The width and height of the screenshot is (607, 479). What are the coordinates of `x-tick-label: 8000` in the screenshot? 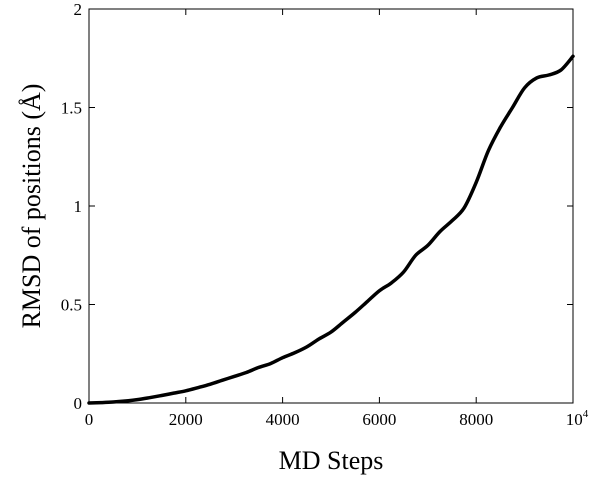 It's located at (476, 419).